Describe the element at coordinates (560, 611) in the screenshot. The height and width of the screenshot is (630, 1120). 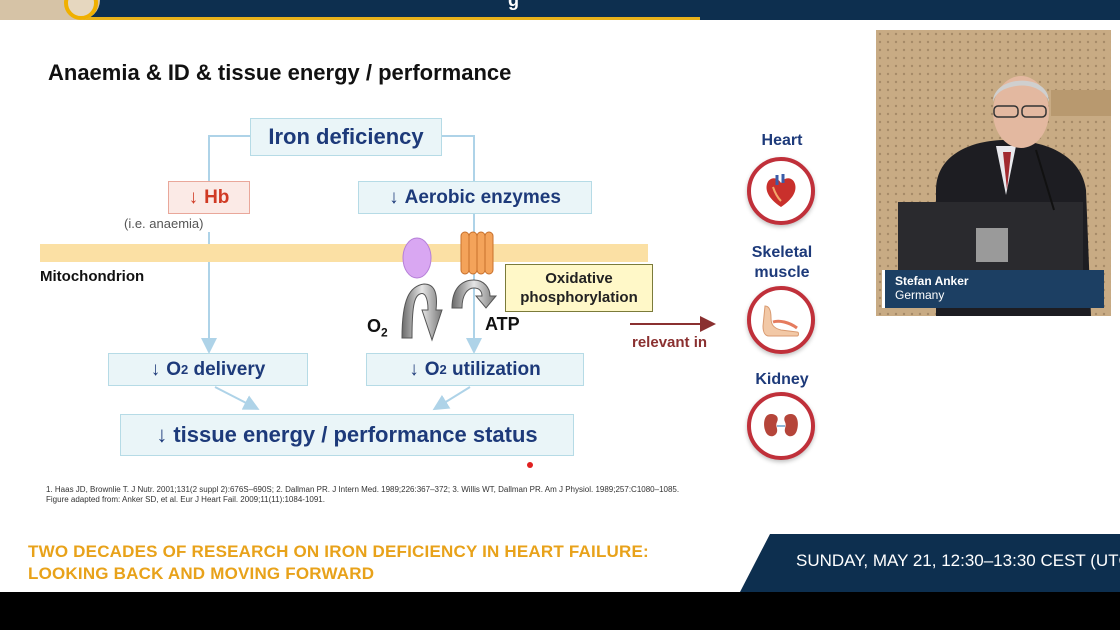
I see `letterbox-bar` at that location.